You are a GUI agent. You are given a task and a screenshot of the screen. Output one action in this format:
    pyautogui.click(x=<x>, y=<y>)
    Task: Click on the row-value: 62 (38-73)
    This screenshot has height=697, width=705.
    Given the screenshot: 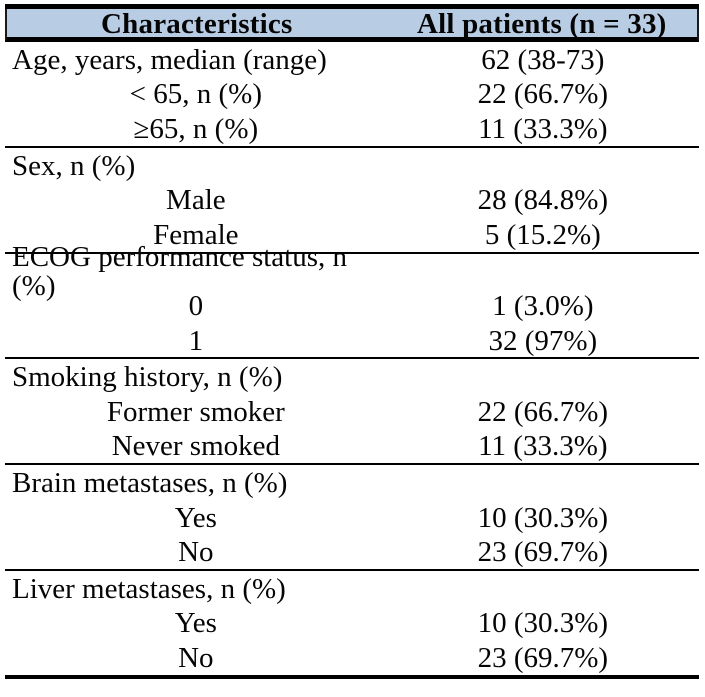 What is the action you would take?
    pyautogui.click(x=543, y=59)
    